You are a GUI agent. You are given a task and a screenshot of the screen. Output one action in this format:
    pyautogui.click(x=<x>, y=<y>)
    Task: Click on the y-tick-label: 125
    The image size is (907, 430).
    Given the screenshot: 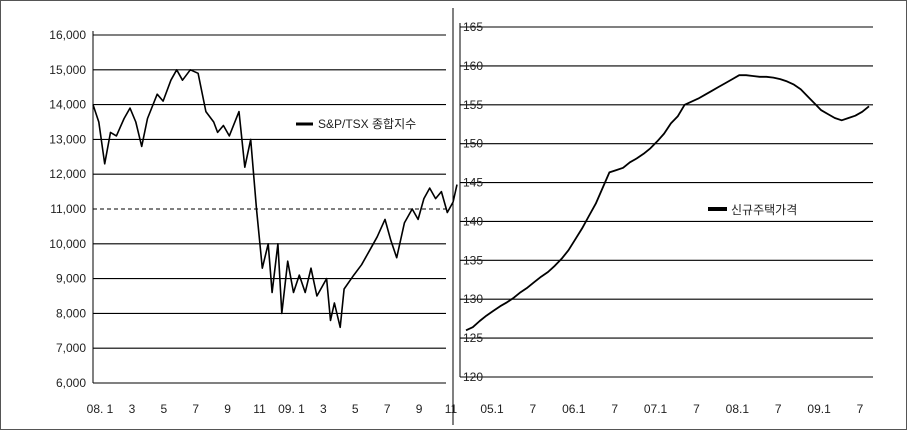 What is the action you would take?
    pyautogui.click(x=473, y=338)
    